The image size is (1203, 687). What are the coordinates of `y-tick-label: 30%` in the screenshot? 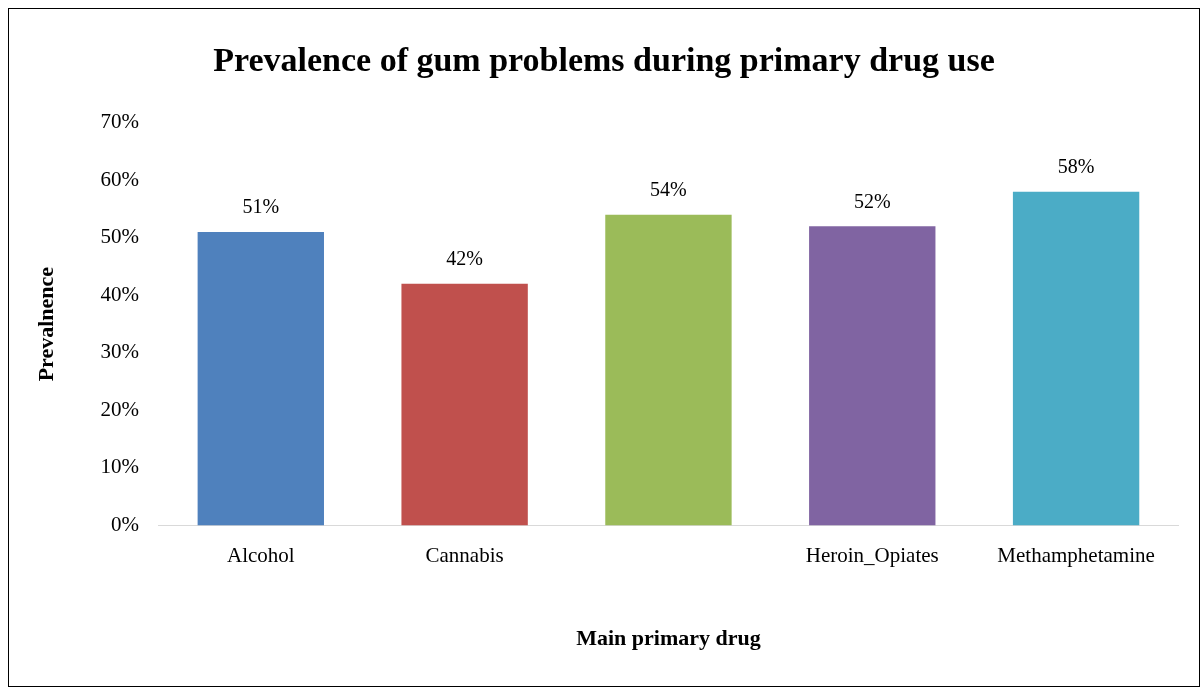 It's located at (119, 351).